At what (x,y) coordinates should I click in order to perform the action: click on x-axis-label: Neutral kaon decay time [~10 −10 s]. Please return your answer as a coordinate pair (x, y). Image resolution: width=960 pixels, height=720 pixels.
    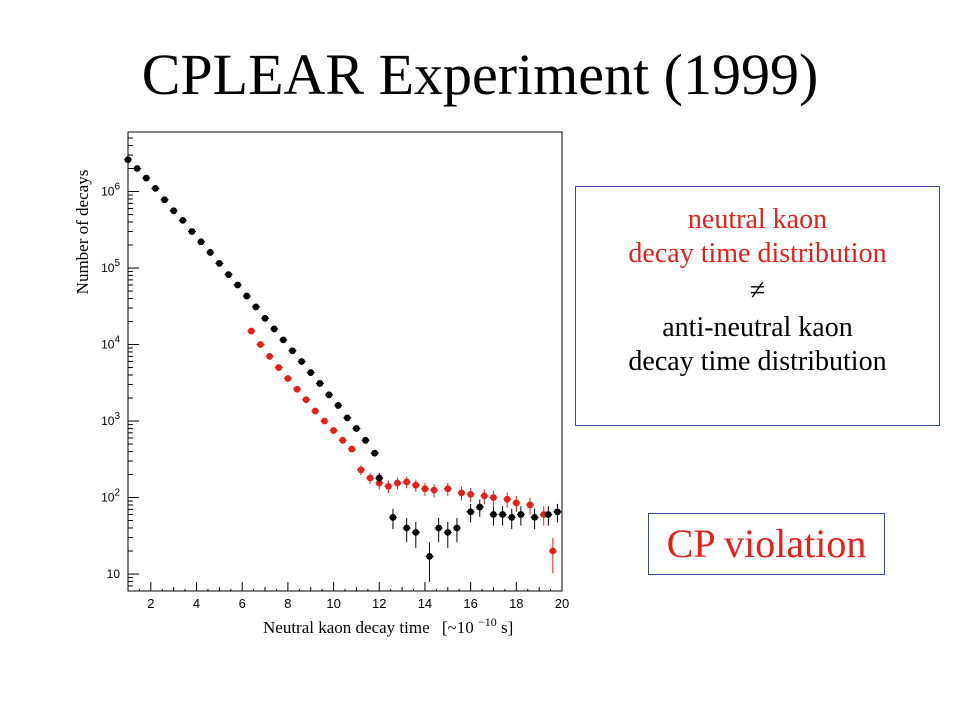
    Looking at the image, I should click on (388, 624).